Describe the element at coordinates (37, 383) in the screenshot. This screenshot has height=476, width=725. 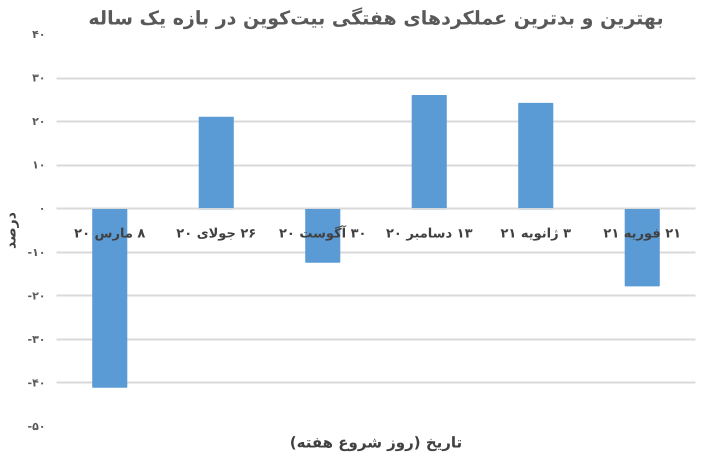
I see `y-tick-label: -۴۰` at that location.